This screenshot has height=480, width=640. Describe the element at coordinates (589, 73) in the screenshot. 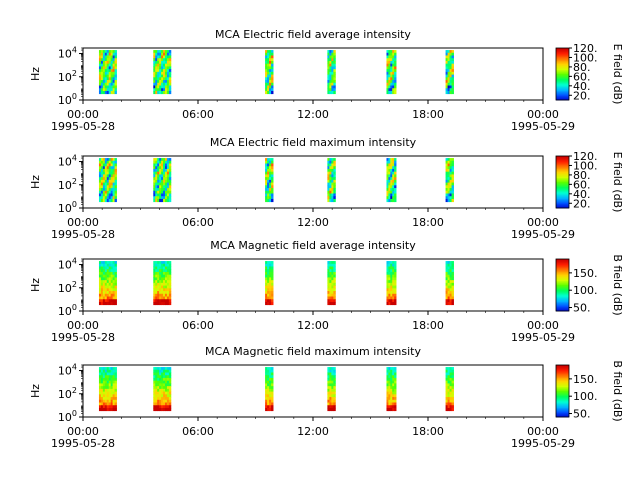

I see `colorbar: 20.40.60.80.100.120. E field (dB)` at that location.